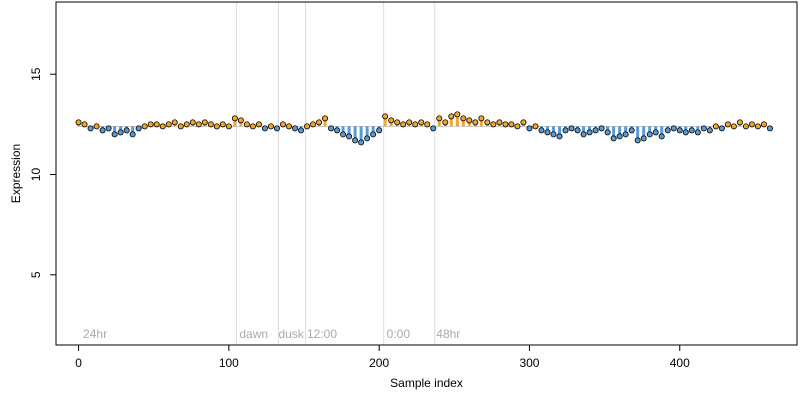 This screenshot has width=800, height=405. I want to click on y-tick-label: 15, so click(36, 74).